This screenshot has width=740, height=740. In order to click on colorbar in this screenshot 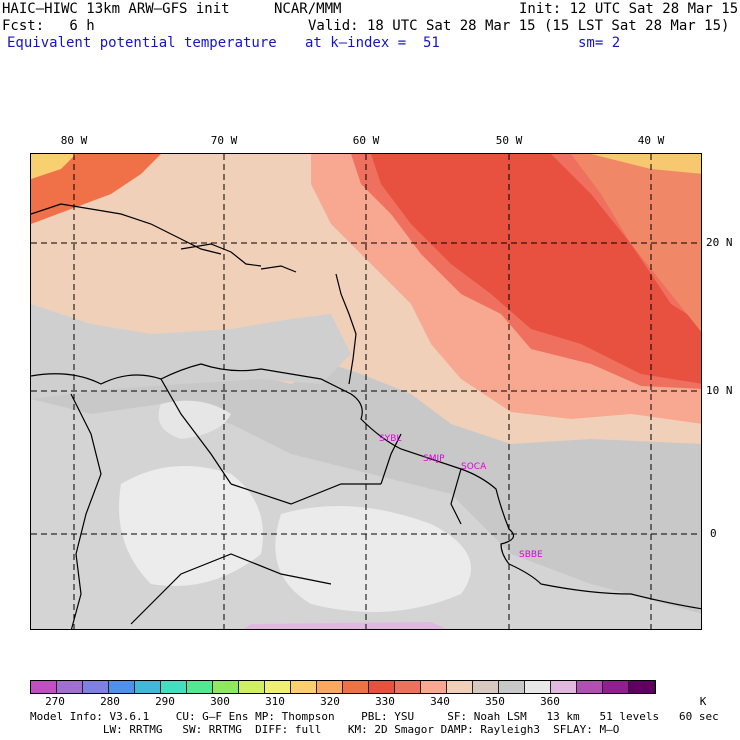, I will do `click(343, 687)`.